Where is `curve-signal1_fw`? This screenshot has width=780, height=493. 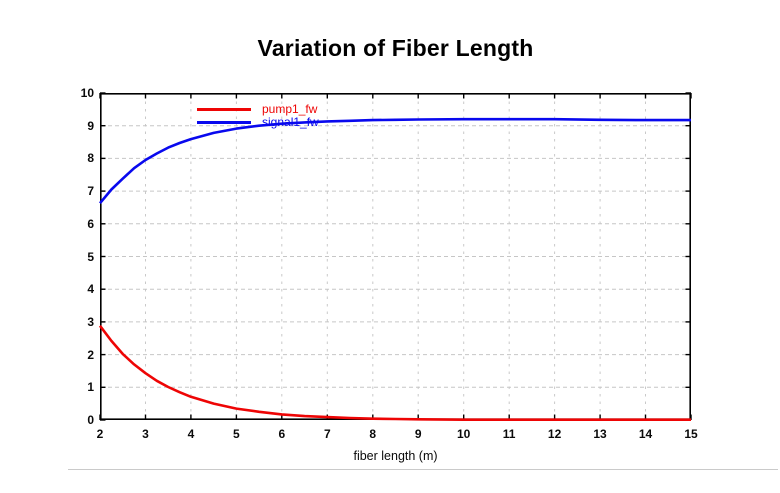
curve-signal1_fw is located at coordinates (395, 161).